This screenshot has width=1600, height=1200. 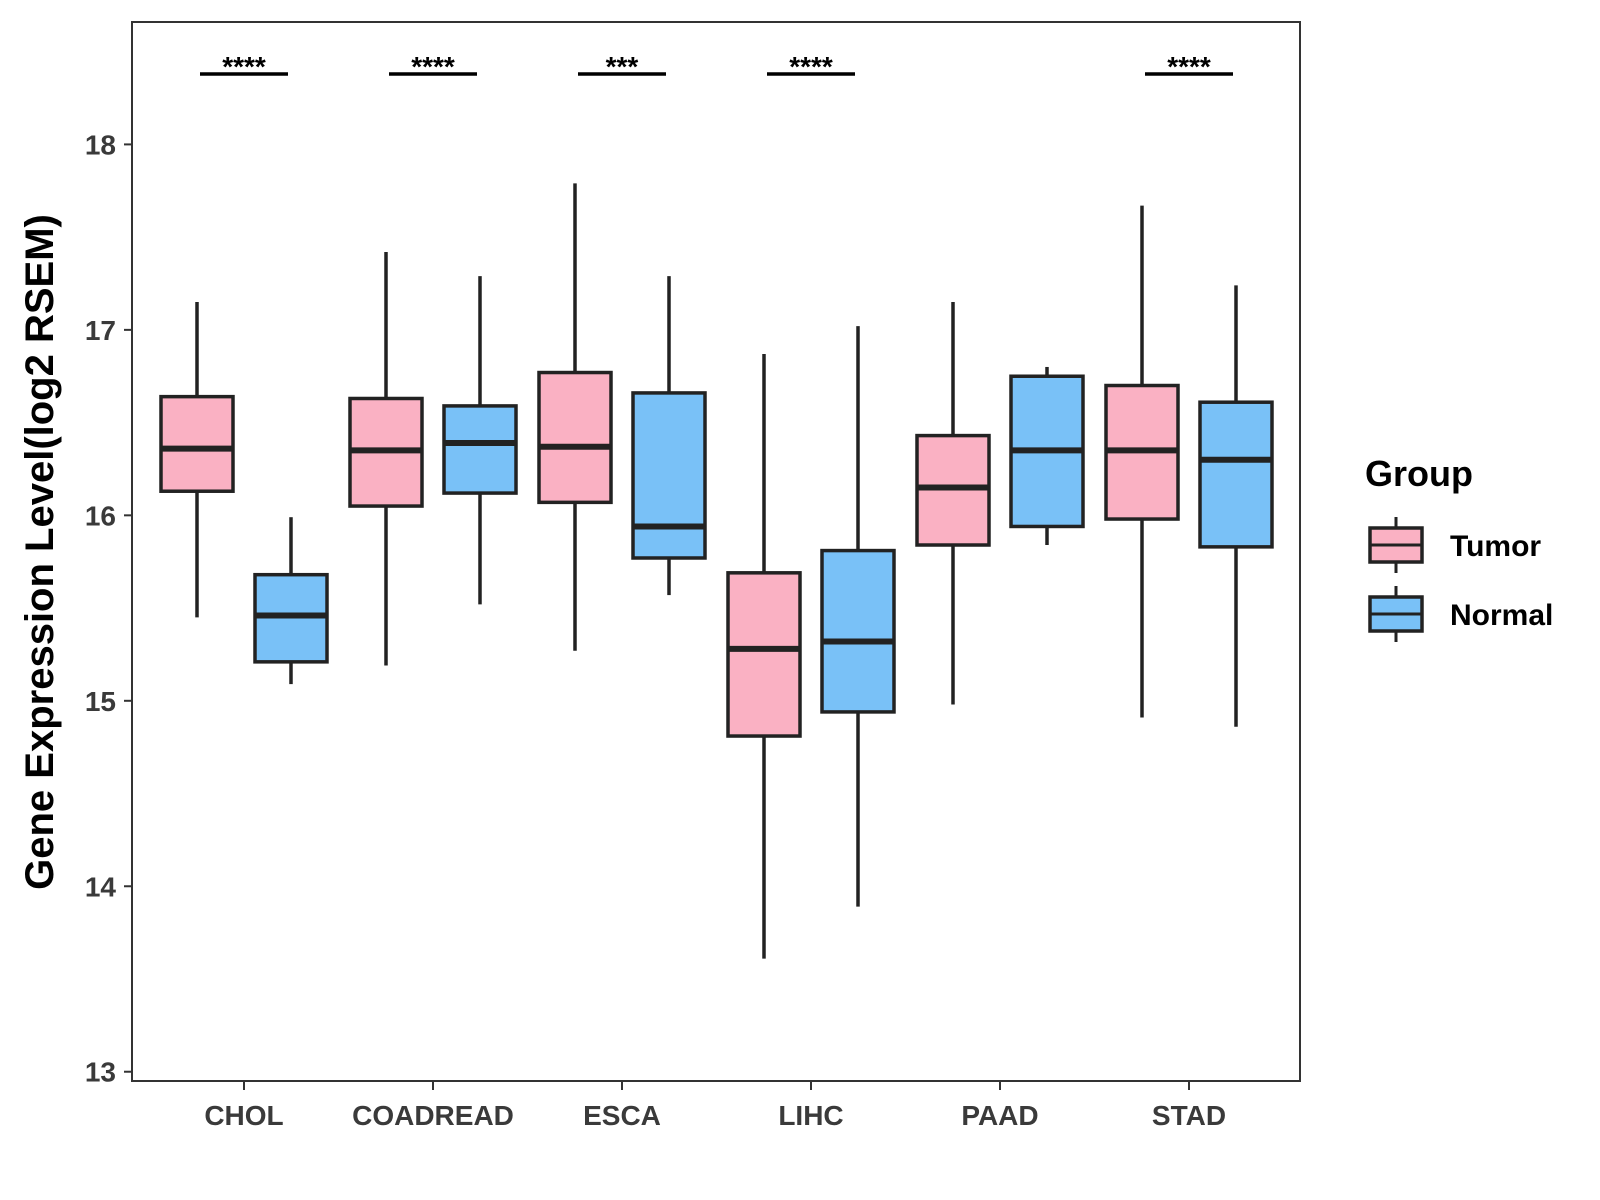 What do you see at coordinates (386, 458) in the screenshot?
I see `box-tumor-coadread` at bounding box center [386, 458].